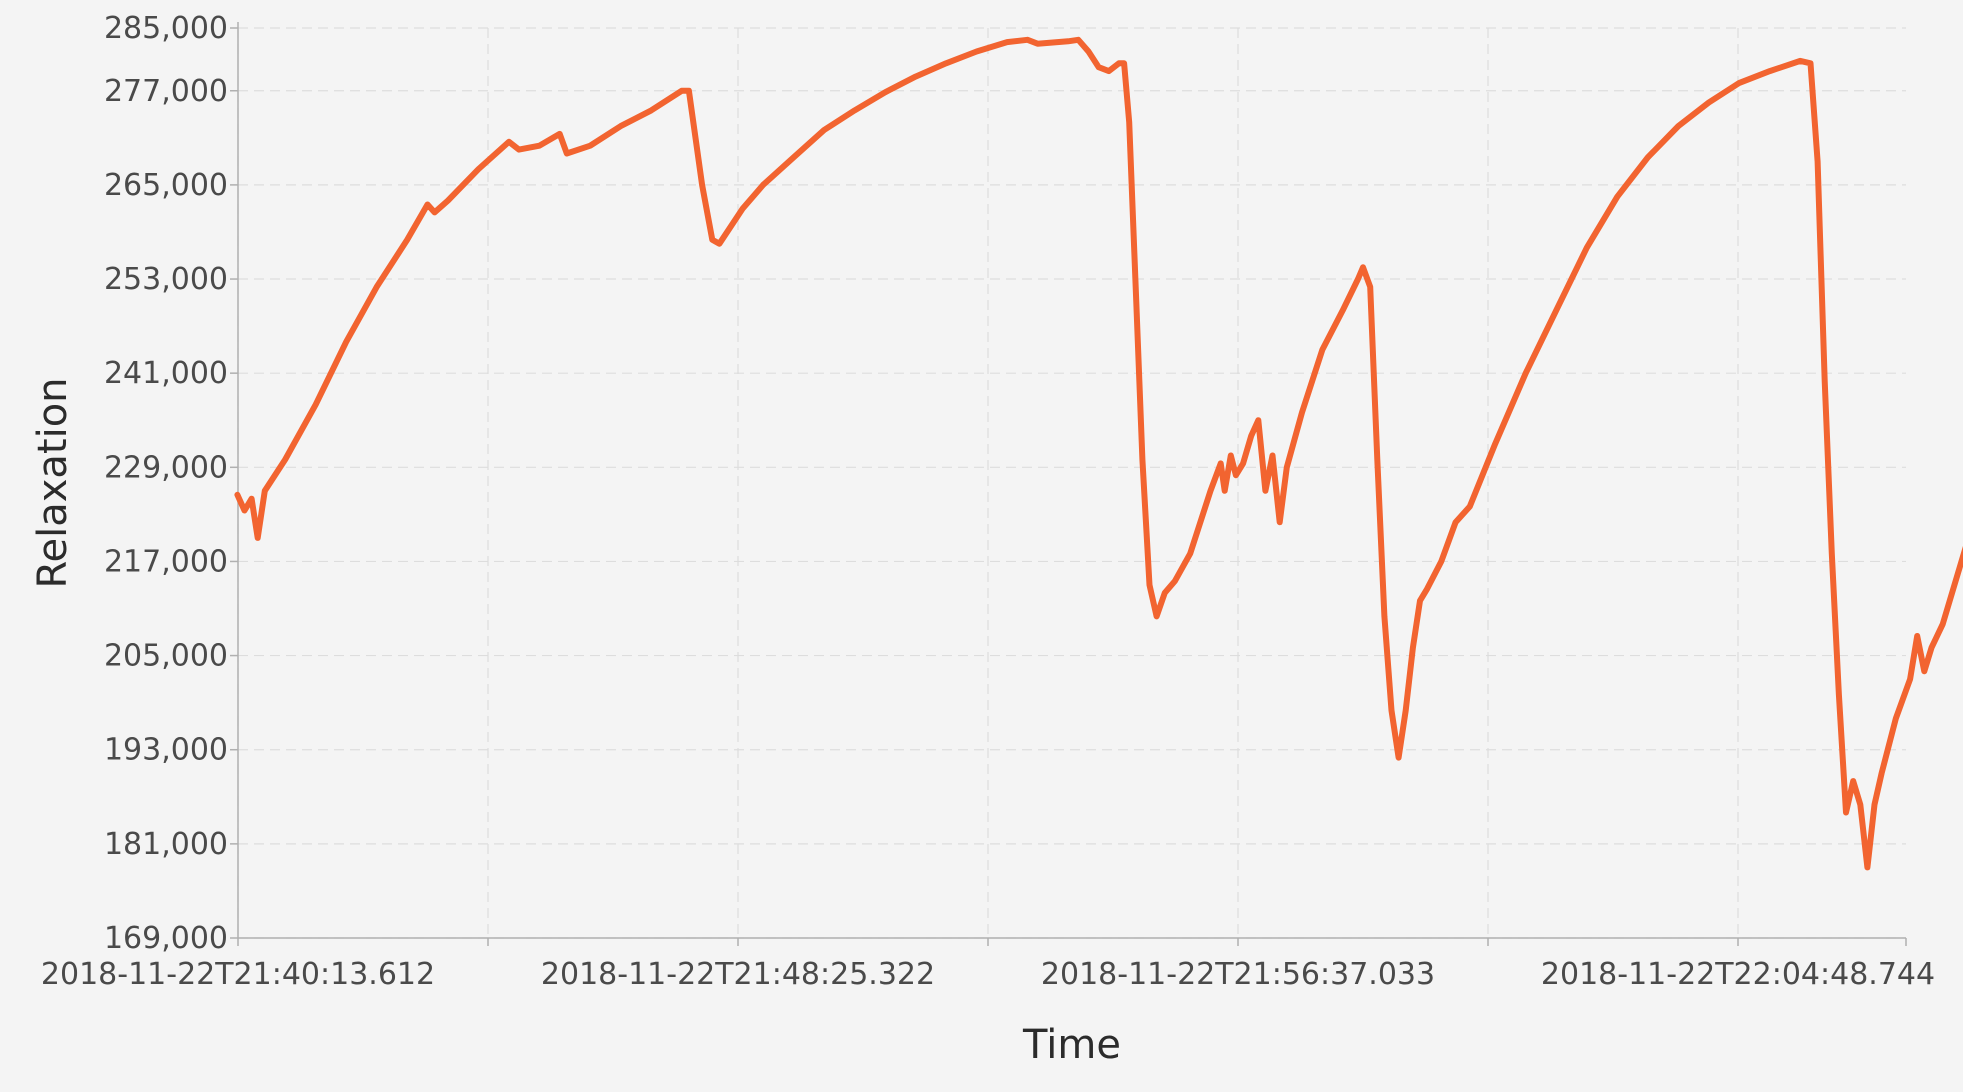 The image size is (1963, 1092). I want to click on x-axis-title: Time, so click(1071, 1045).